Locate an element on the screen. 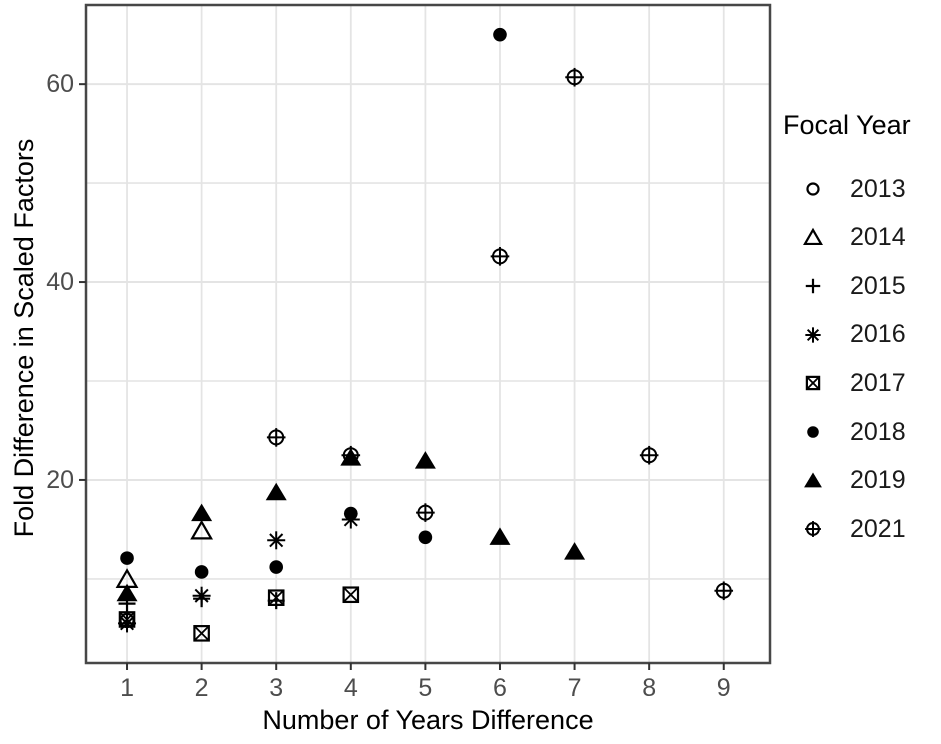 The width and height of the screenshot is (941, 744). x-tick-label-1: 1 is located at coordinates (127, 688).